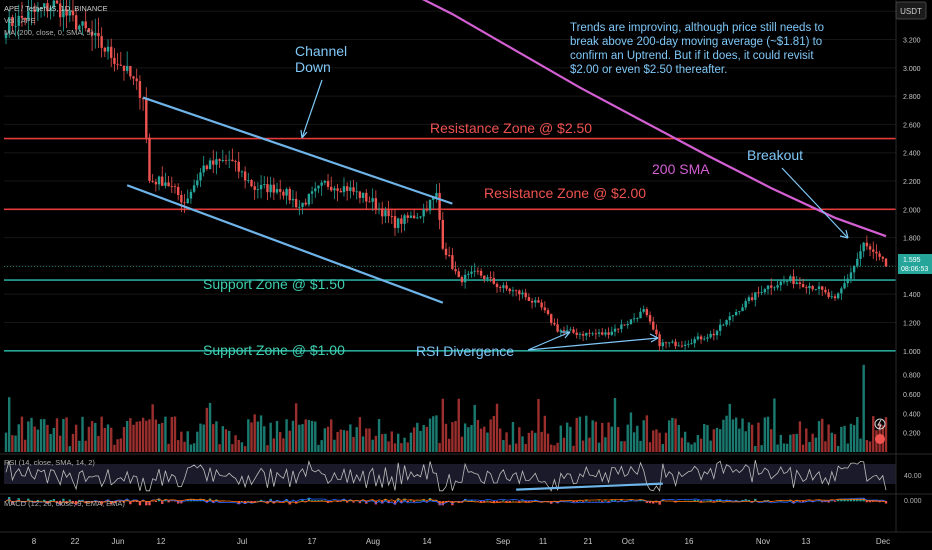 Image resolution: width=932 pixels, height=550 pixels. I want to click on price-tick-label: 1.200, so click(912, 323).